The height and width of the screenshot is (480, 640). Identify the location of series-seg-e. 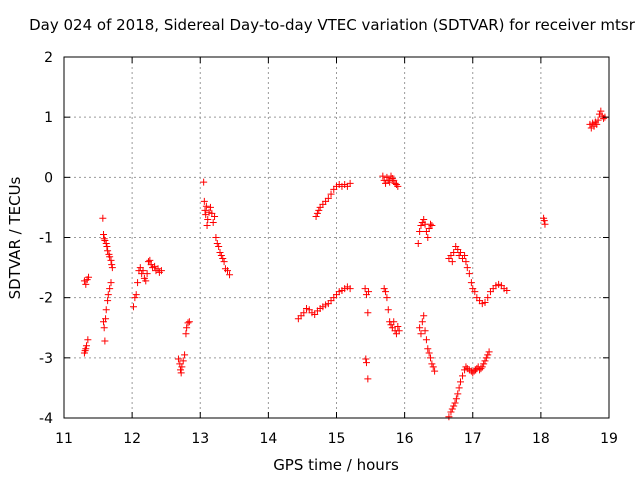
(217, 228).